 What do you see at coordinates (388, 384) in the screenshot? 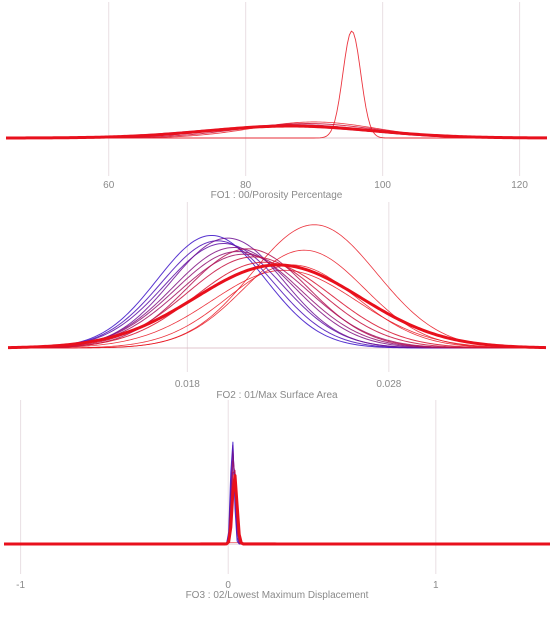
I see `tick-label-2-2: 0.028` at bounding box center [388, 384].